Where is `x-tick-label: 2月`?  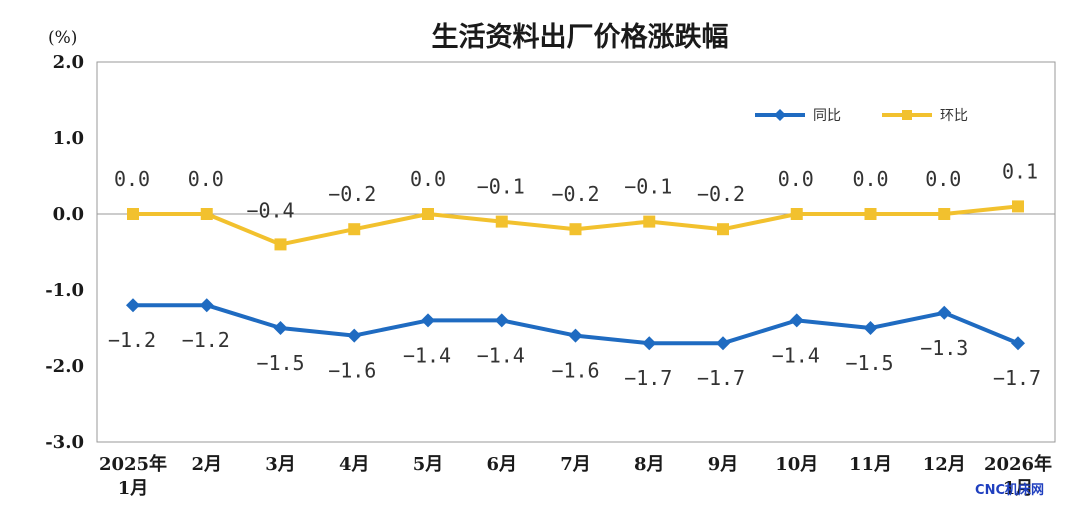
x-tick-label: 2月 is located at coordinates (206, 464).